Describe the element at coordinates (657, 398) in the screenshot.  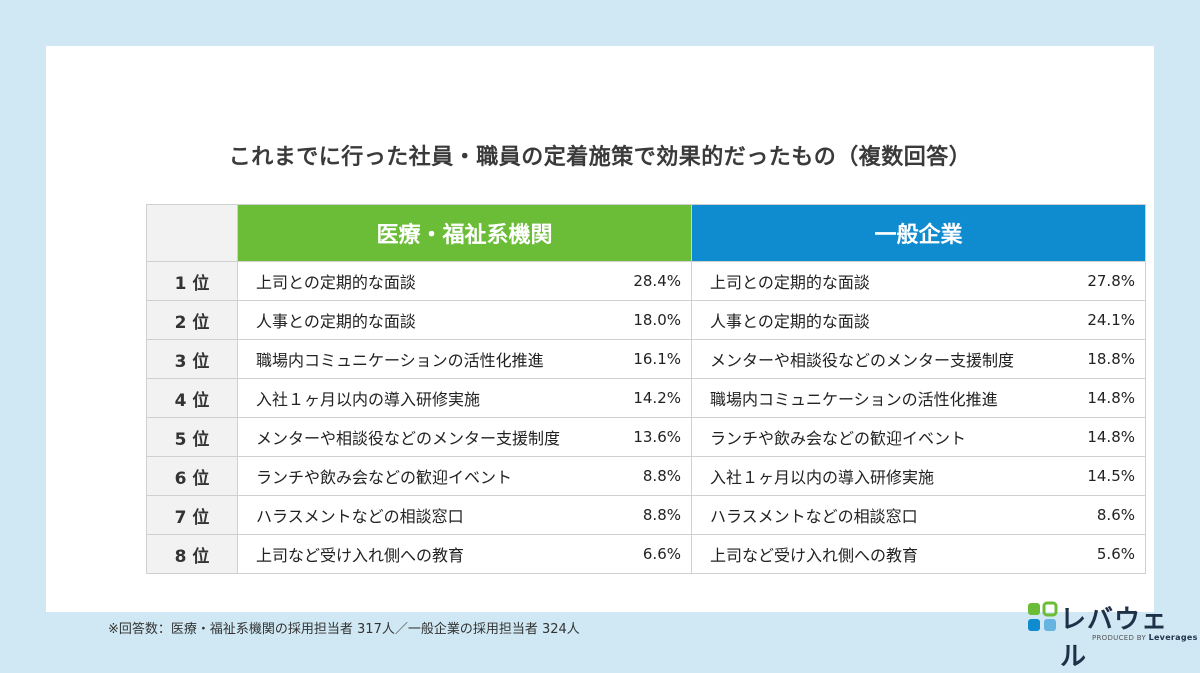
I see `medical-percentage: 14.2%` at that location.